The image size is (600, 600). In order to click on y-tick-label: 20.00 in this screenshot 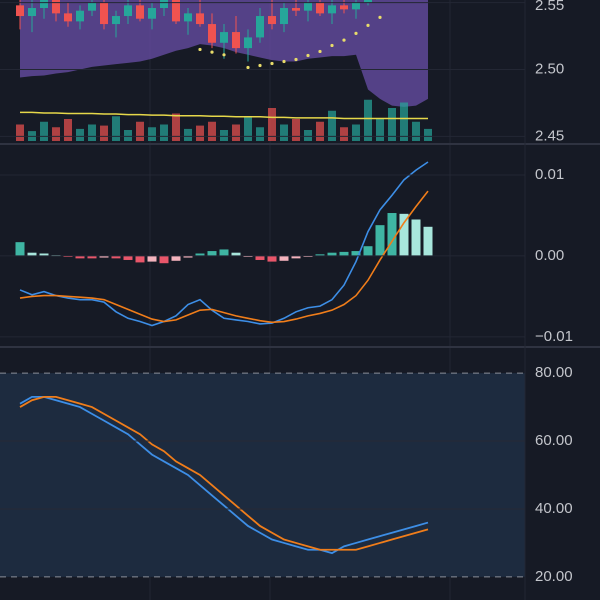, I will do `click(554, 576)`.